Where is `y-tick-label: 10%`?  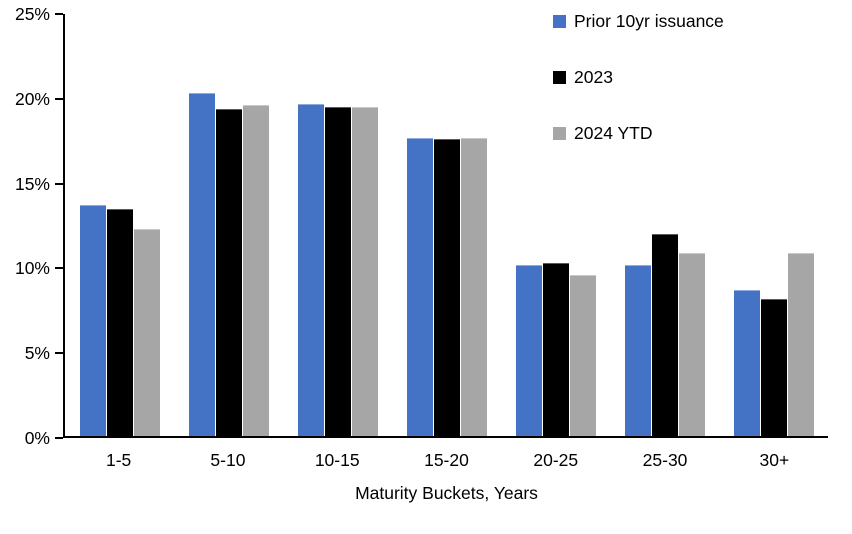
y-tick-label: 10% is located at coordinates (32, 268).